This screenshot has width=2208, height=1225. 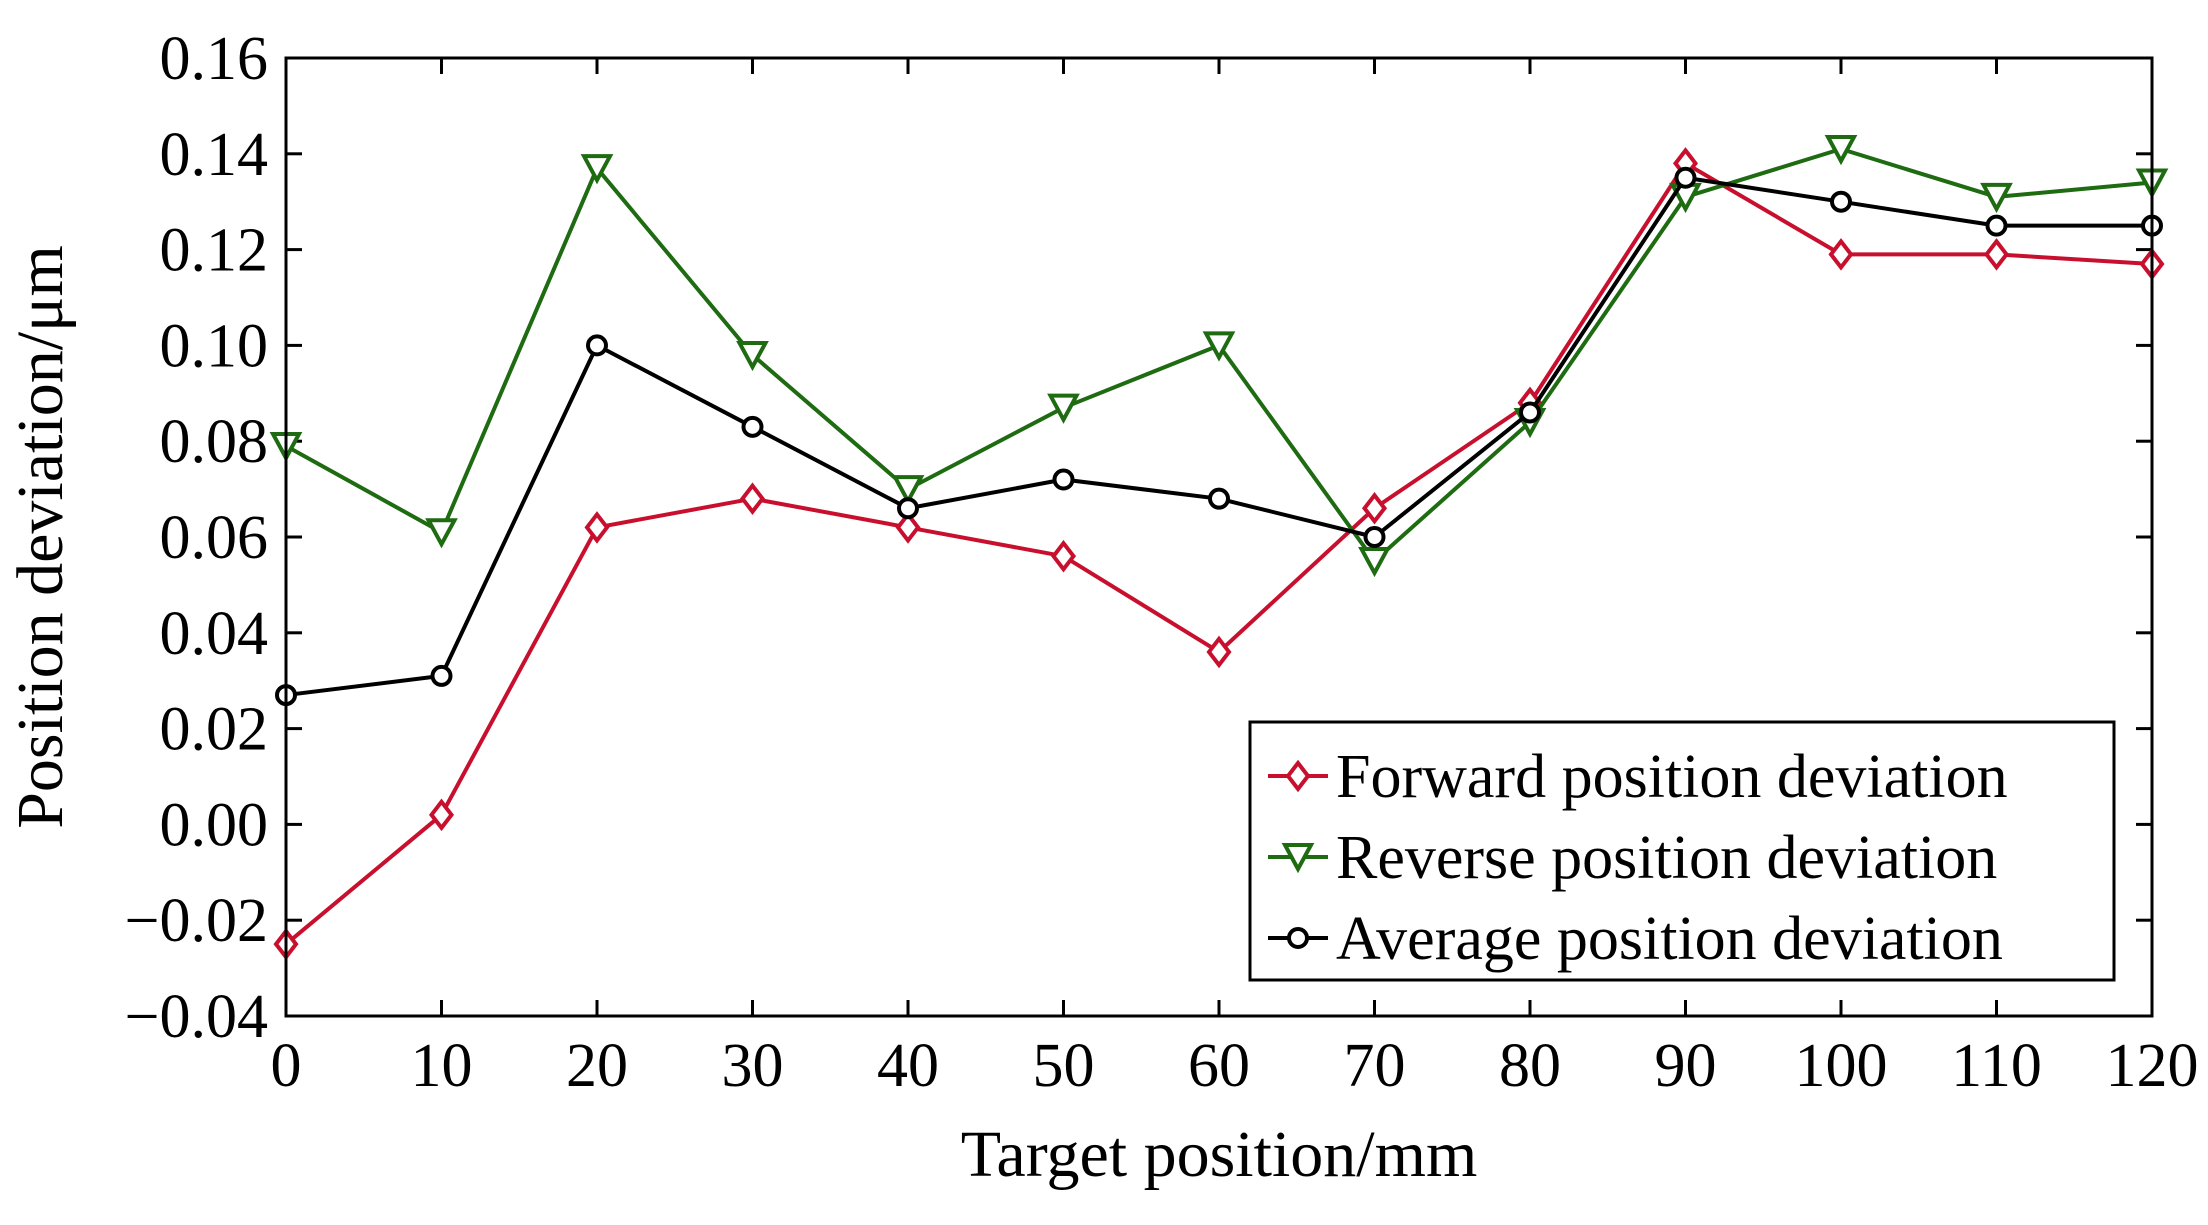 What do you see at coordinates (196, 1017) in the screenshot?
I see `y-tick-label: −0.04` at bounding box center [196, 1017].